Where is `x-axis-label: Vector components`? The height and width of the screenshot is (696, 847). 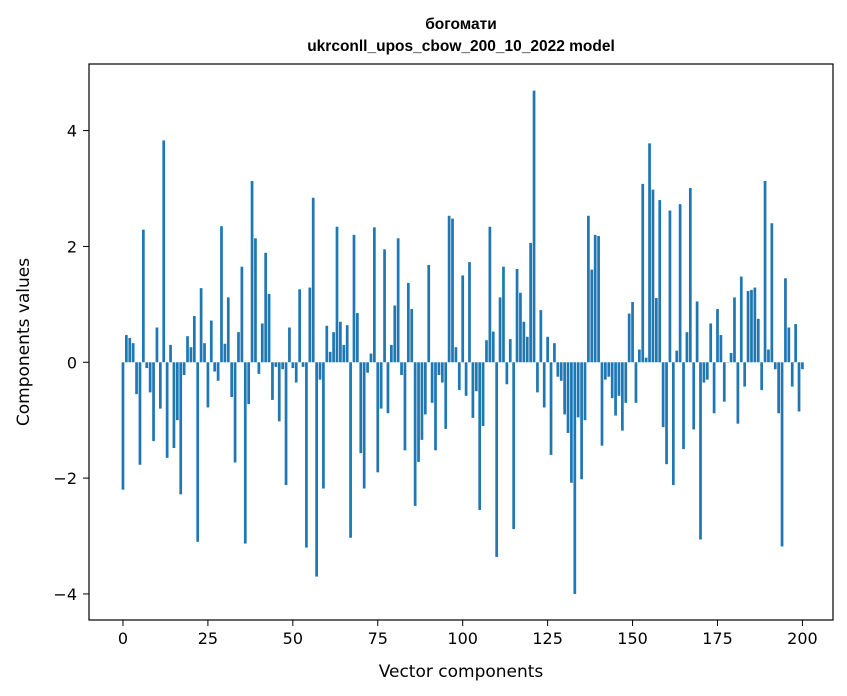 x-axis-label: Vector components is located at coordinates (461, 672).